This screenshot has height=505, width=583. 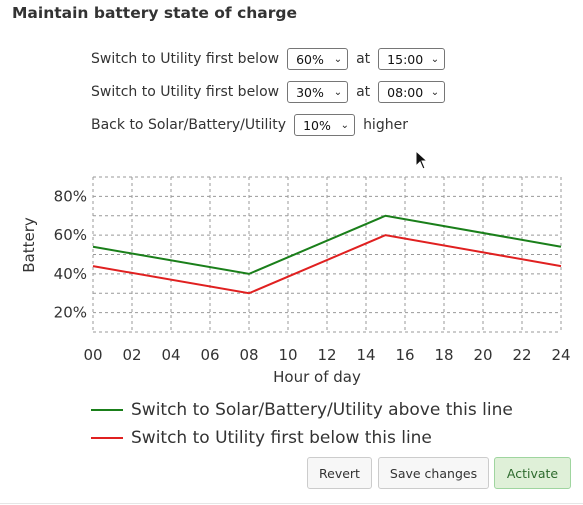 I want to click on x-tick-label: 08, so click(x=248, y=355).